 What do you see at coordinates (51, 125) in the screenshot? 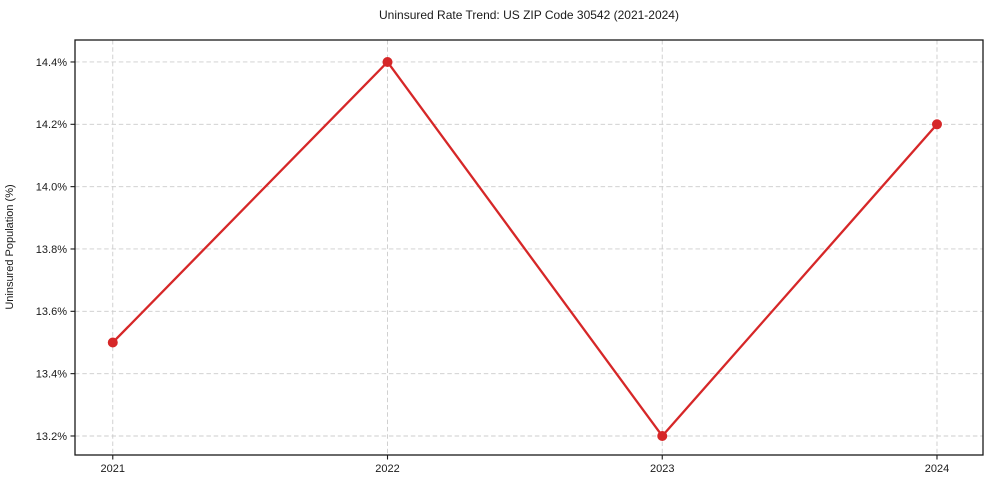
I see `y-tick-label: 14.2%` at bounding box center [51, 125].